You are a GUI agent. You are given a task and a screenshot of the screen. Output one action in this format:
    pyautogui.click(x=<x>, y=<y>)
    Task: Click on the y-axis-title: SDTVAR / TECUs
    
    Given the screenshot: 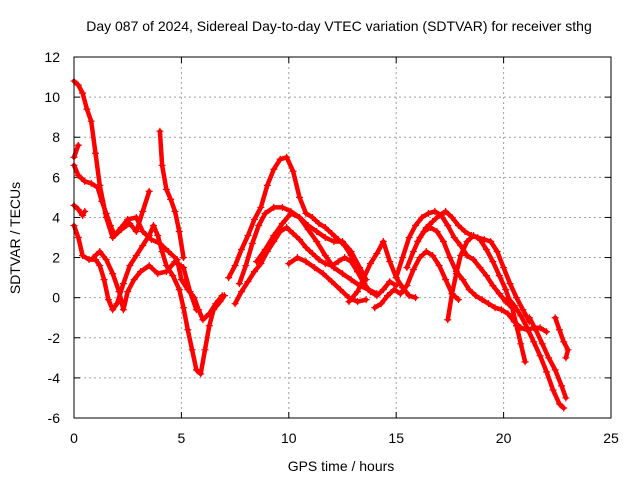 What is the action you would take?
    pyautogui.click(x=15, y=238)
    